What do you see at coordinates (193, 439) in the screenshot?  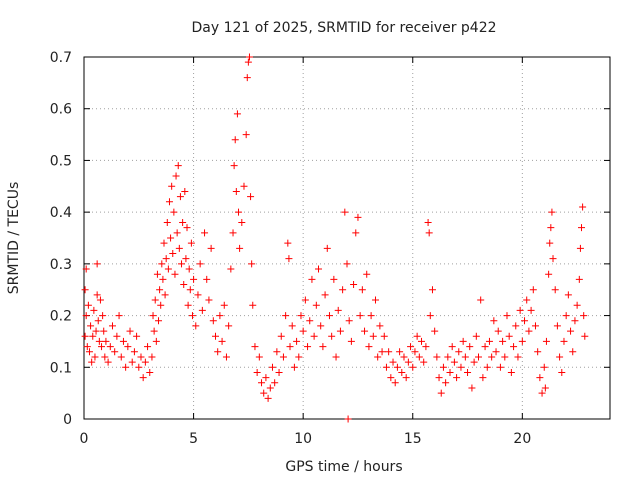 I see `x-tick-label: 5` at bounding box center [193, 439].